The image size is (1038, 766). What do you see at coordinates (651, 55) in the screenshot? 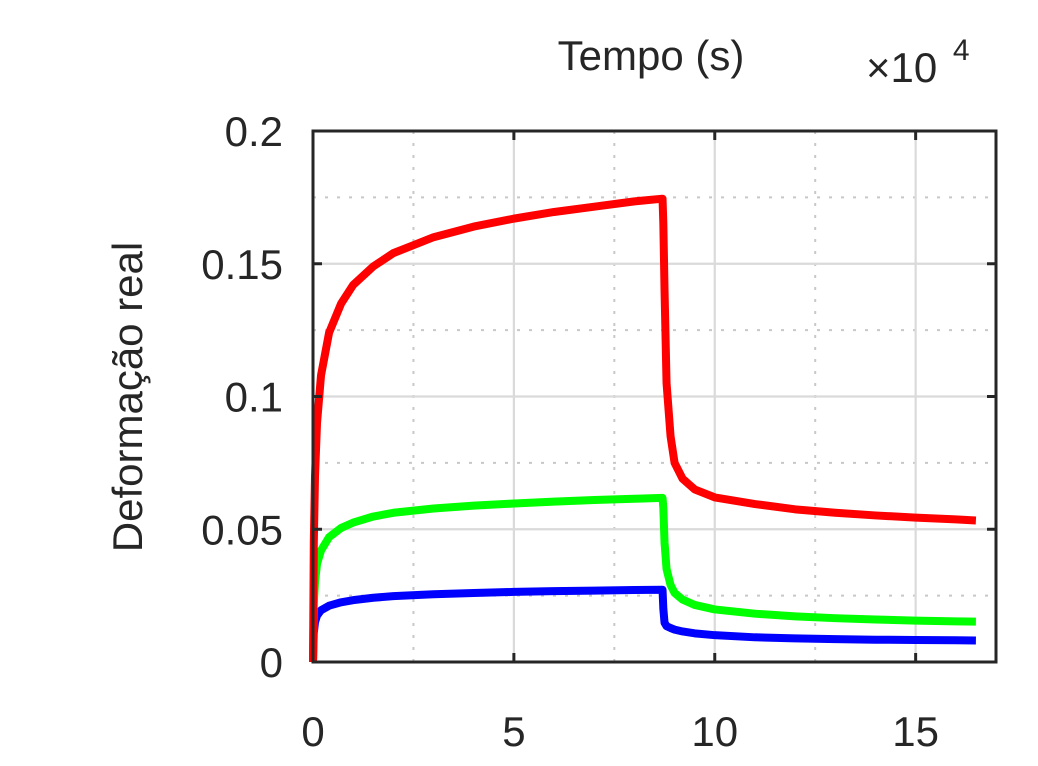
I see `x-axis-title: Tempo (s)` at bounding box center [651, 55].